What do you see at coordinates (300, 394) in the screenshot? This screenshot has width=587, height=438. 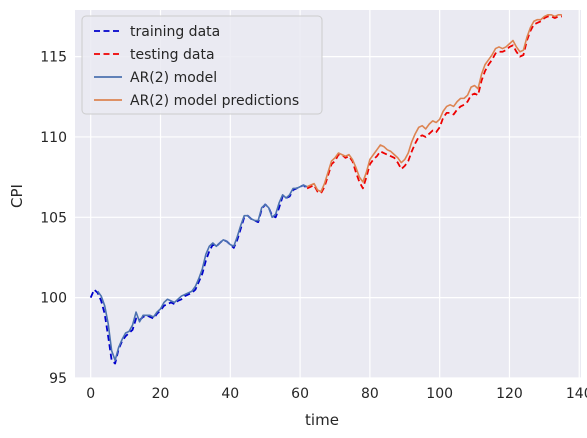 I see `x-tick-label: 60` at bounding box center [300, 394].